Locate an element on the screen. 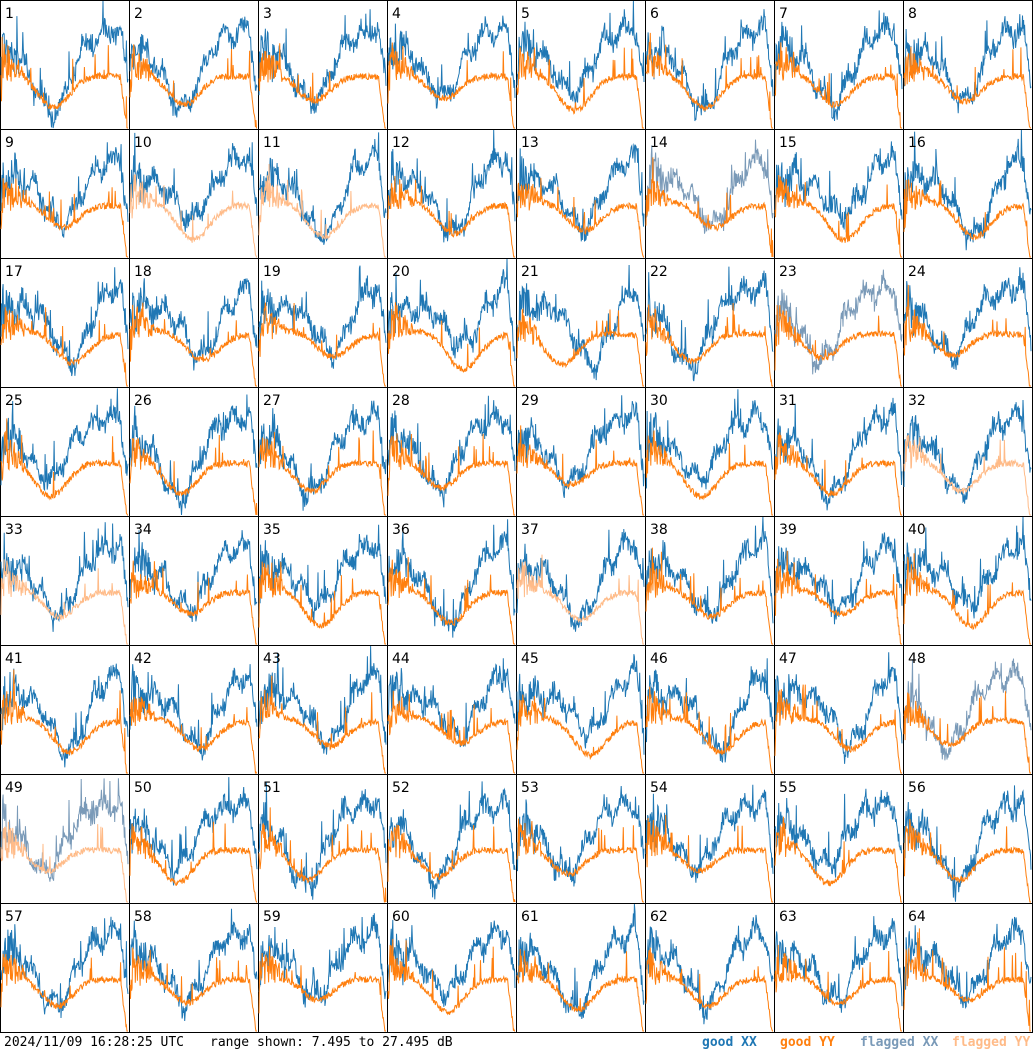 The width and height of the screenshot is (1033, 1053). panel-29: 29 is located at coordinates (581, 452).